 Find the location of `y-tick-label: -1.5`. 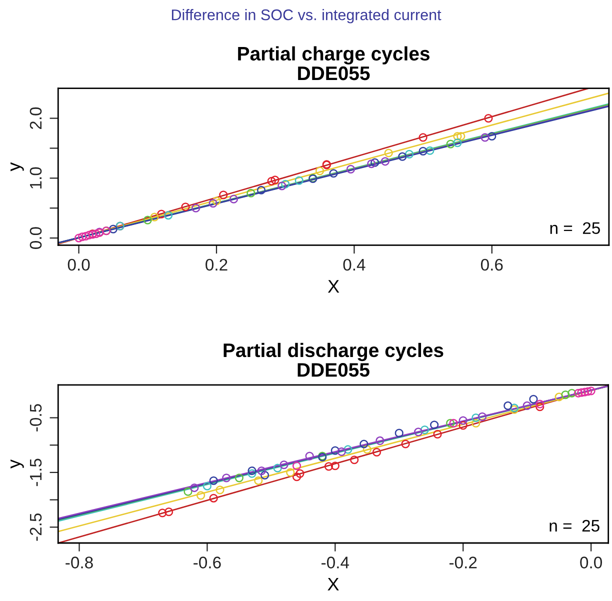

y-tick-label: -1.5 is located at coordinates (36, 472).